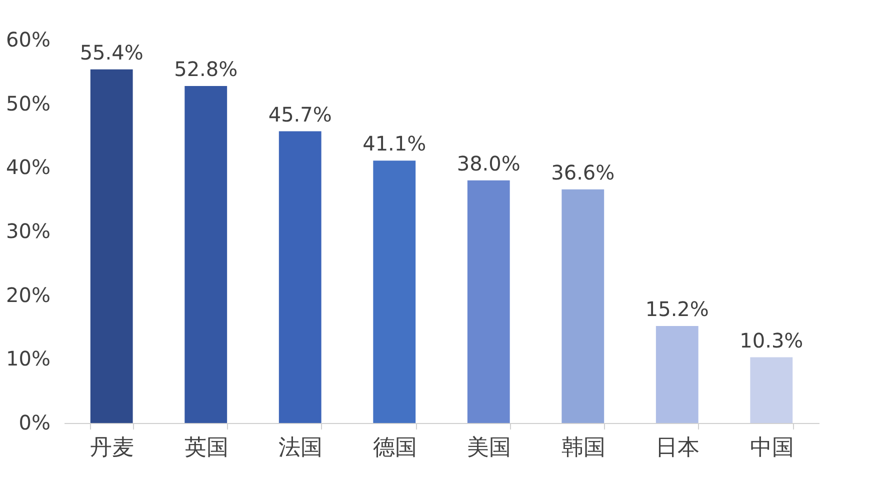  What do you see at coordinates (772, 448) in the screenshot?
I see `x-tick-label: 中国` at bounding box center [772, 448].